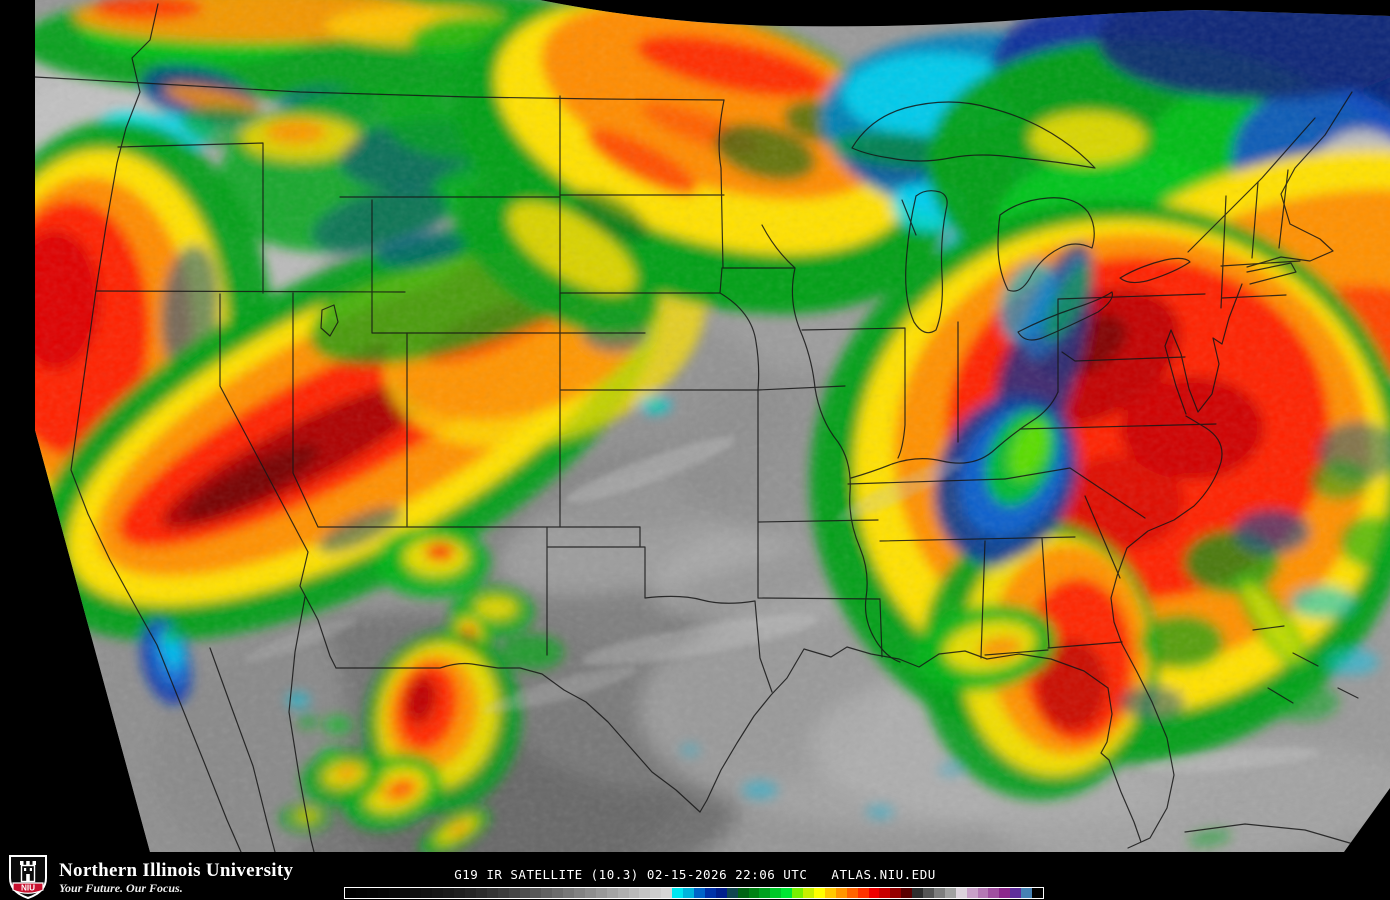 This screenshot has height=900, width=1390. I want to click on niu-acronym: NIU, so click(28, 888).